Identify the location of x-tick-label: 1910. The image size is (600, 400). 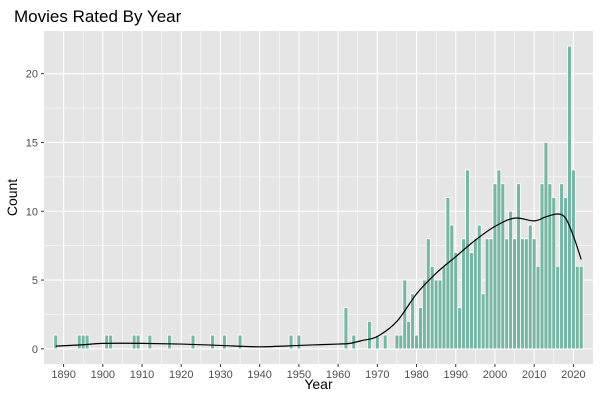
(142, 375).